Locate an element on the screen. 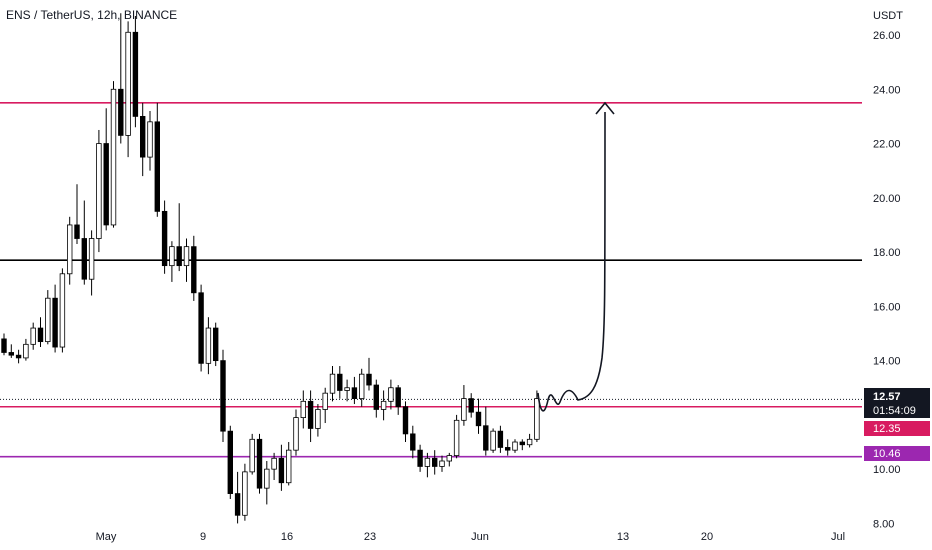  time-tick-label: 13 is located at coordinates (623, 537).